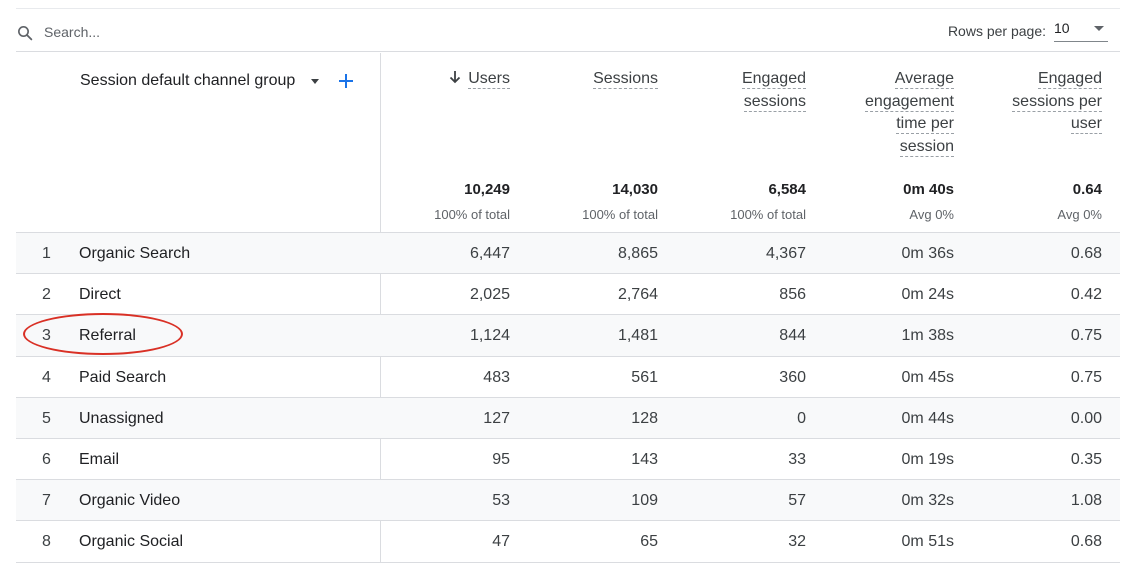  I want to click on cell-engaged-per-user: 0.00, so click(1086, 418).